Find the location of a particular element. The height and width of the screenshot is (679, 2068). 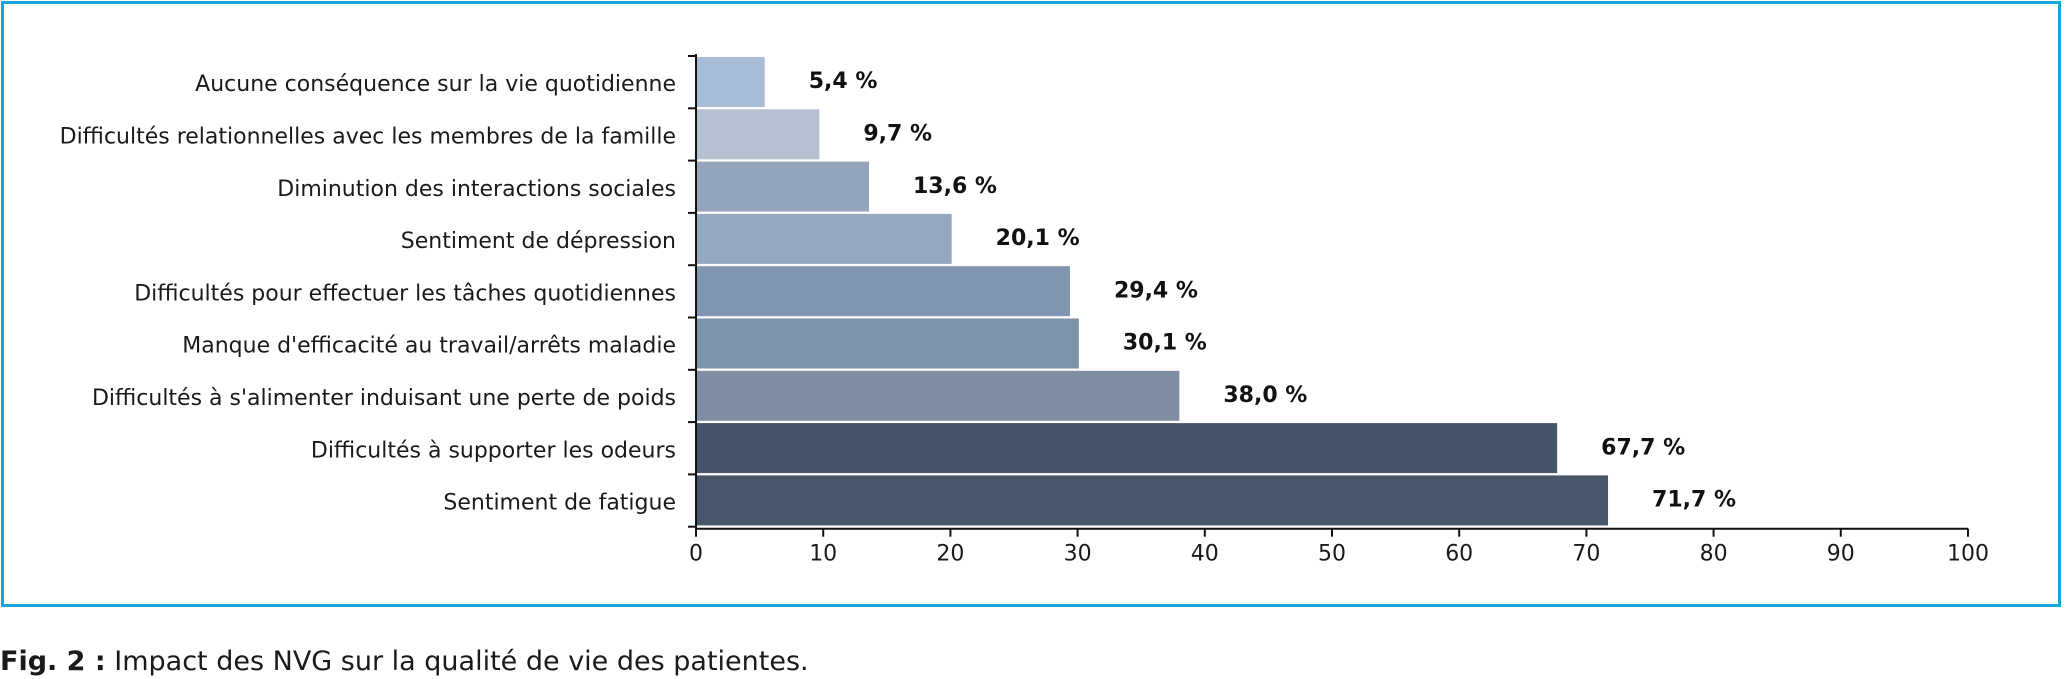

category-label: Sentiment de dépression is located at coordinates (538, 241).